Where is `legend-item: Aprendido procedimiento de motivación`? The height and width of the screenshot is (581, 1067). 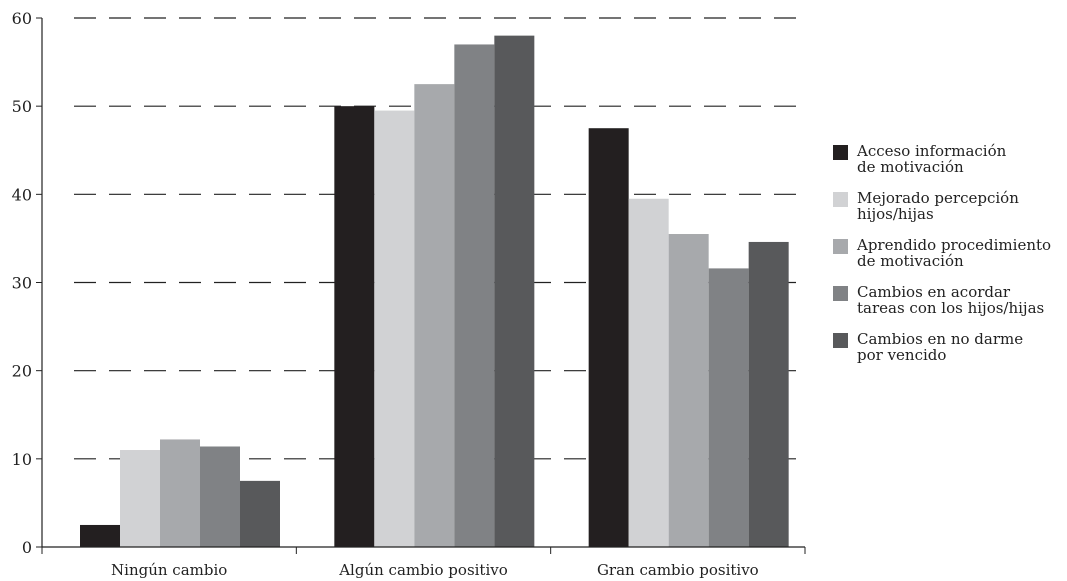 legend-item: Aprendido procedimiento de motivación is located at coordinates (949, 253).